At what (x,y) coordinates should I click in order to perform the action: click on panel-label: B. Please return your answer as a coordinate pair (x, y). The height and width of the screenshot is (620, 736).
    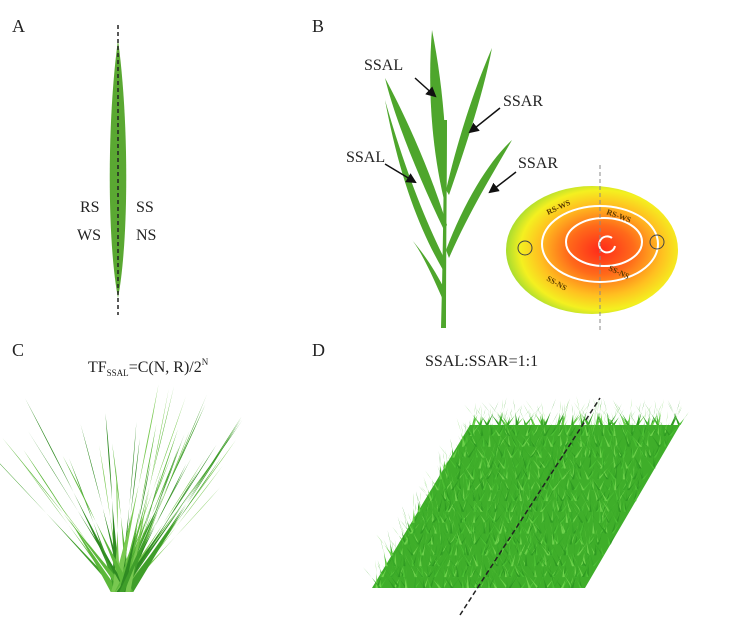
    Looking at the image, I should click on (318, 26).